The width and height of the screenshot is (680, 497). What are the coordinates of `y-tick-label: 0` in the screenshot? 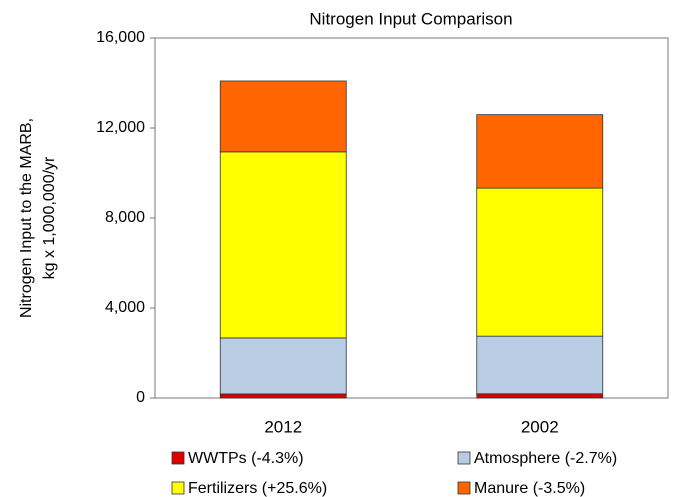 It's located at (140, 397).